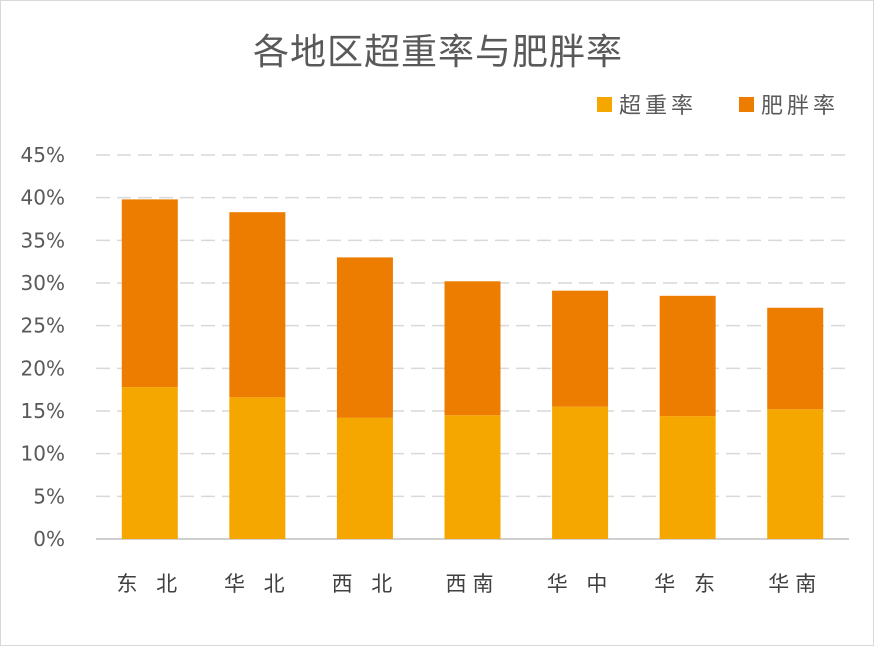 This screenshot has width=874, height=647. Describe the element at coordinates (43, 240) in the screenshot. I see `y-tick-label: 35%` at that location.